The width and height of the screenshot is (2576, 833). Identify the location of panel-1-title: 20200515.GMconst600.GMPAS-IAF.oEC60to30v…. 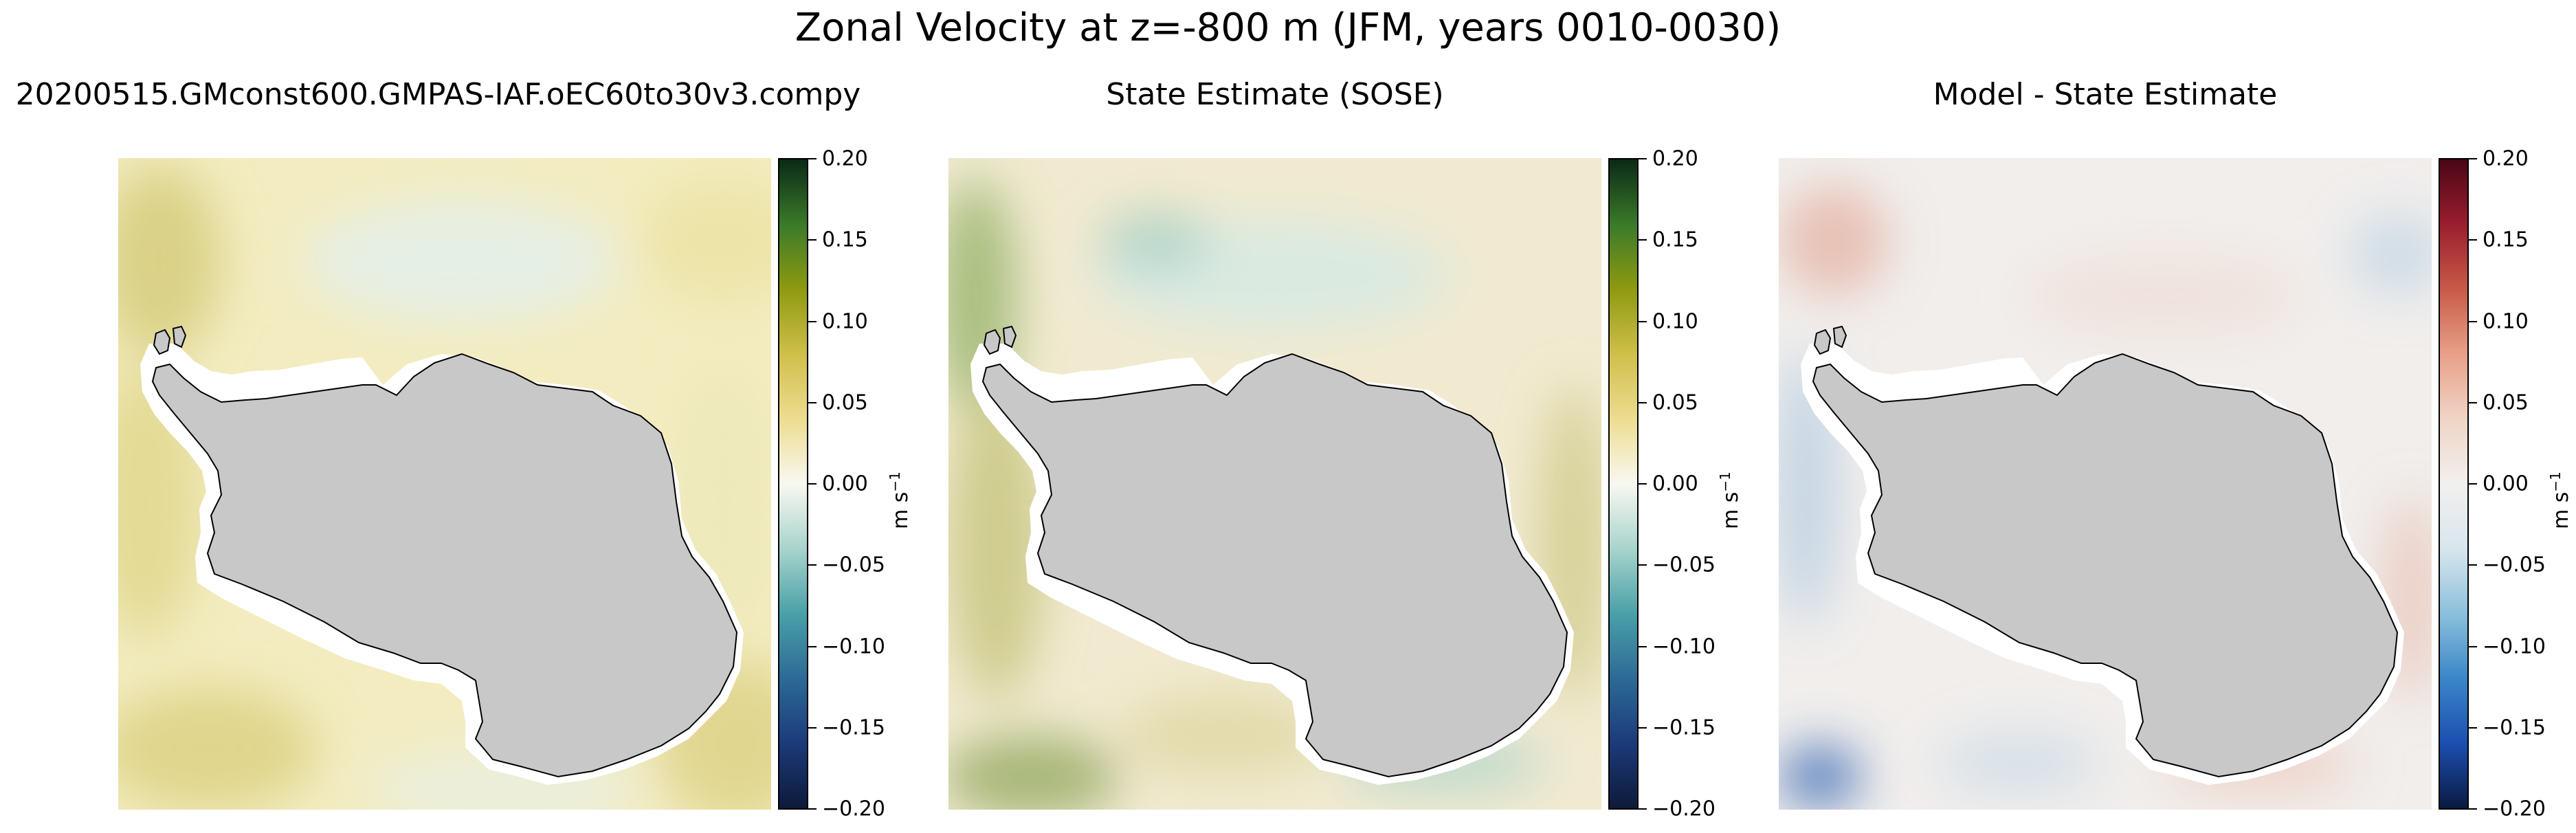
(438, 94).